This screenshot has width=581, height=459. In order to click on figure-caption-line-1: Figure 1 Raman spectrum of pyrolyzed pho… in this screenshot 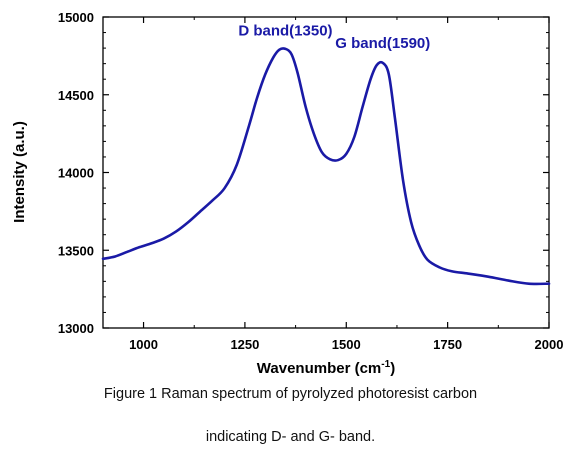, I will do `click(290, 394)`.